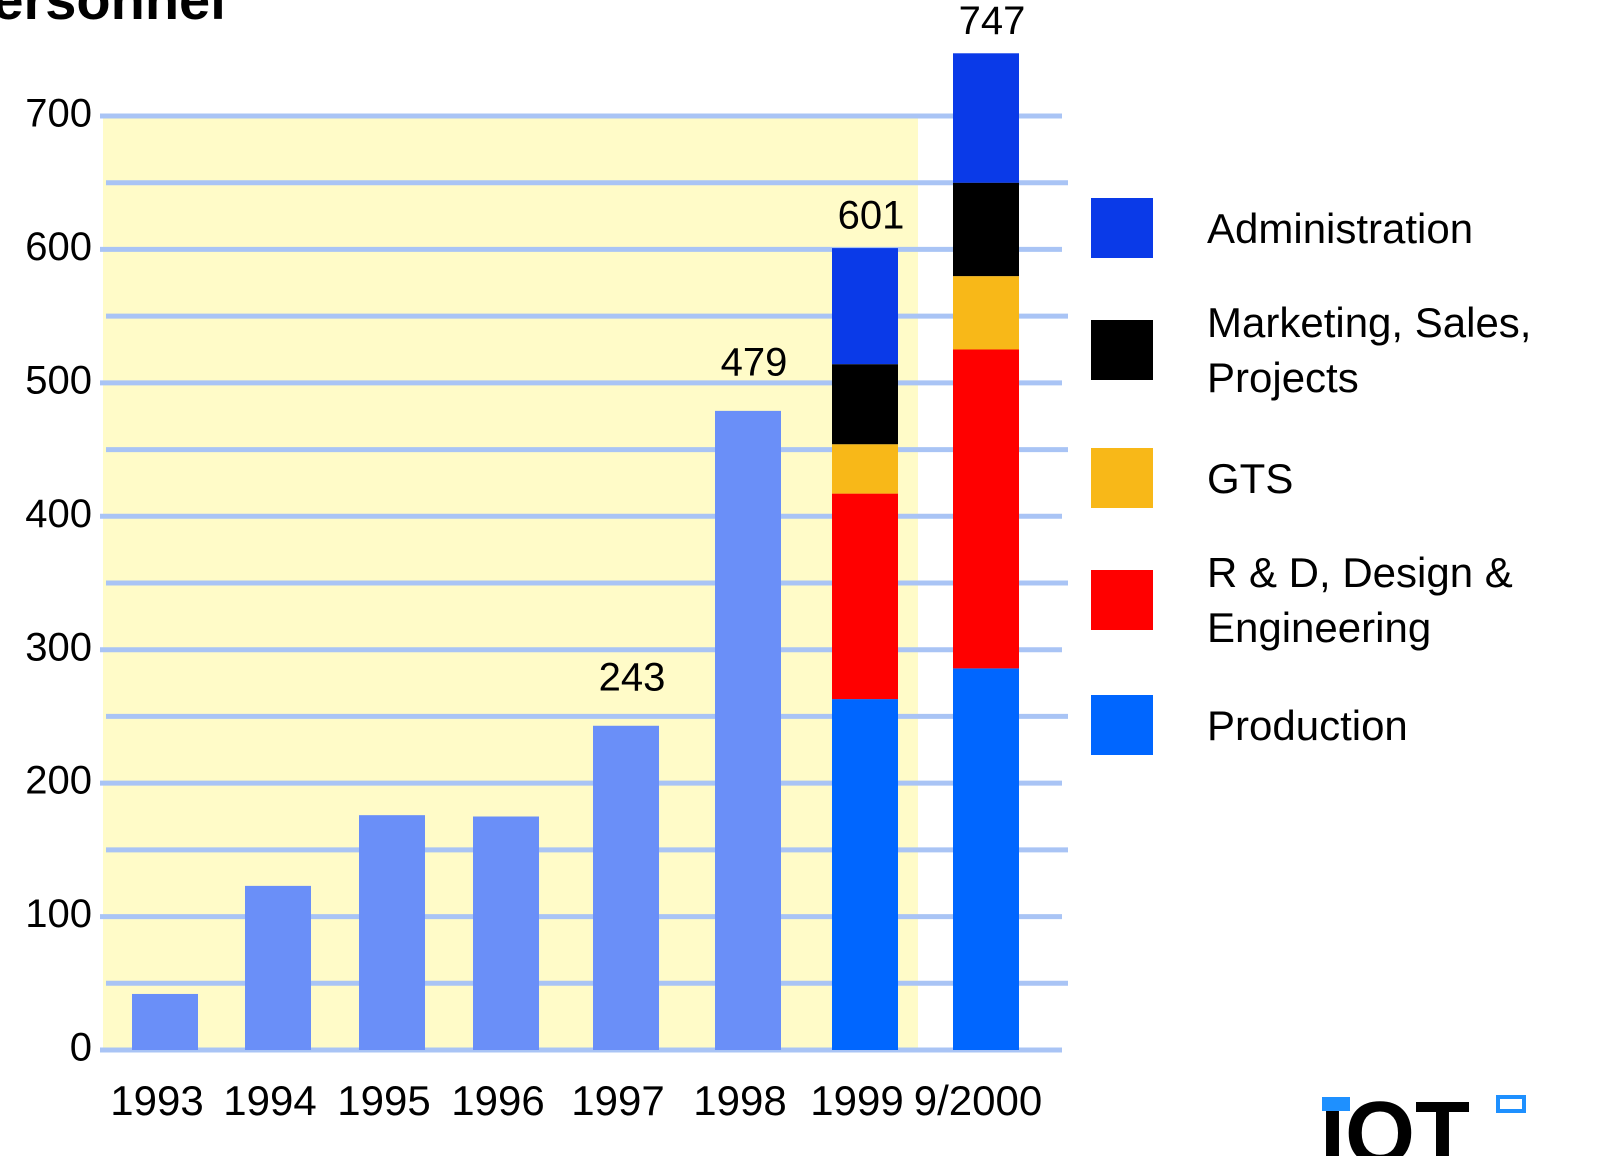 Image resolution: width=1615 pixels, height=1156 pixels. What do you see at coordinates (617, 1100) in the screenshot?
I see `x-tick-label: 1997` at bounding box center [617, 1100].